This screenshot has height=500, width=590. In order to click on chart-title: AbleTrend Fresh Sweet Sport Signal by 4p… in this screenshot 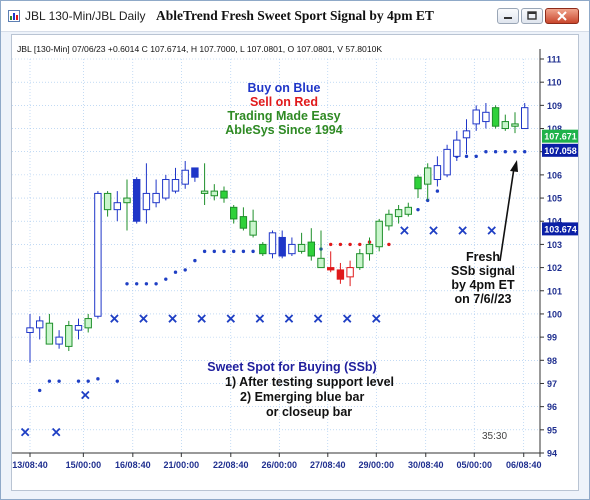, I will do `click(295, 15)`.